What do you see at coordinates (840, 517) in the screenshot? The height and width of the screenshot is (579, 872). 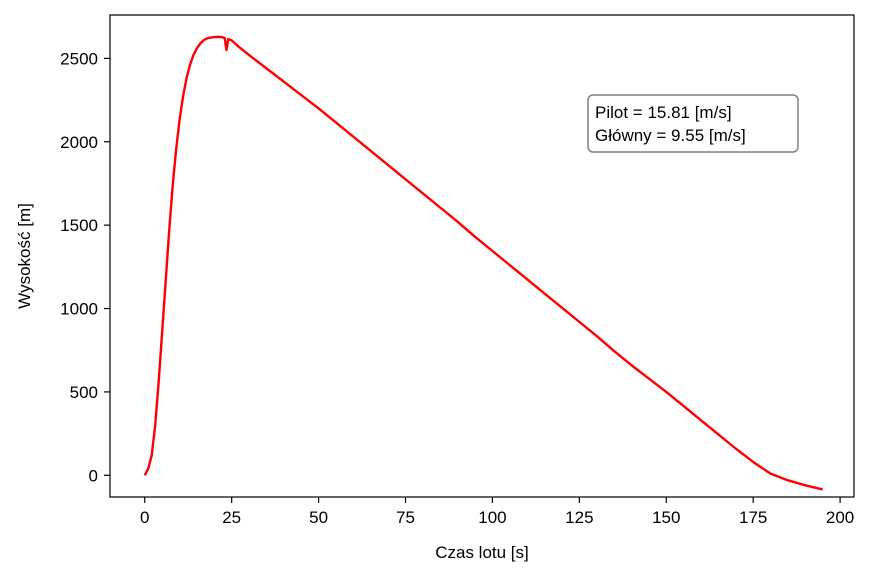 I see `x-tick-label: 200` at bounding box center [840, 517].